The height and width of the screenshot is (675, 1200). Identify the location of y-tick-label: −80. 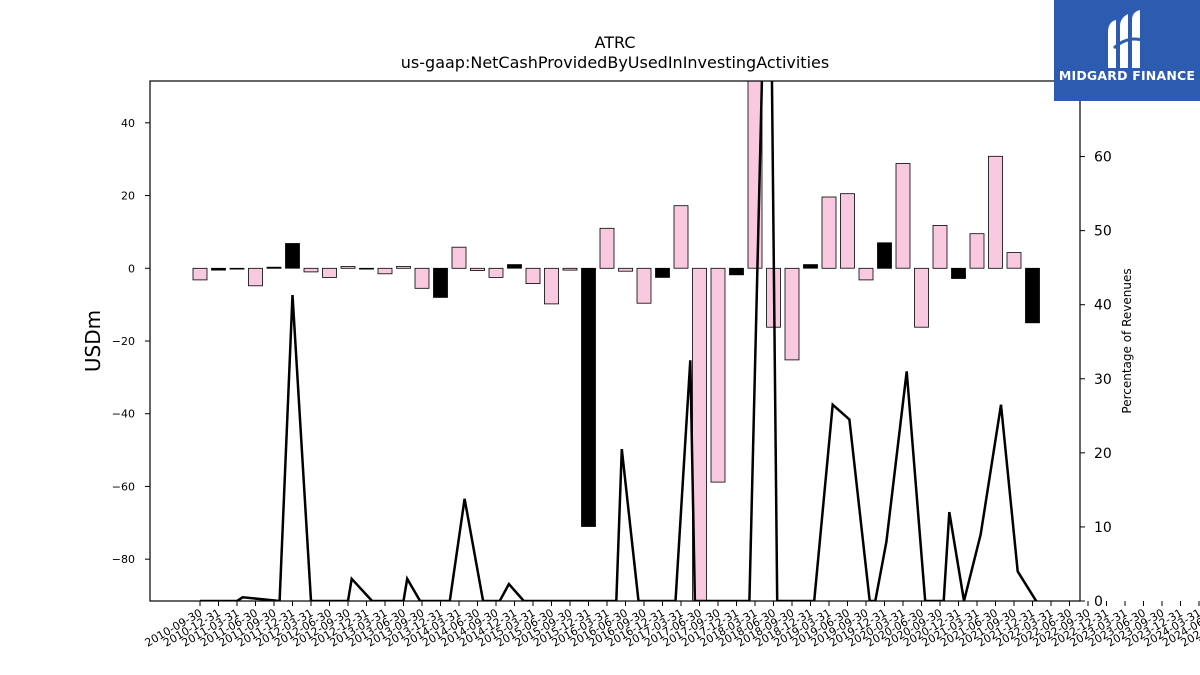
(123, 559).